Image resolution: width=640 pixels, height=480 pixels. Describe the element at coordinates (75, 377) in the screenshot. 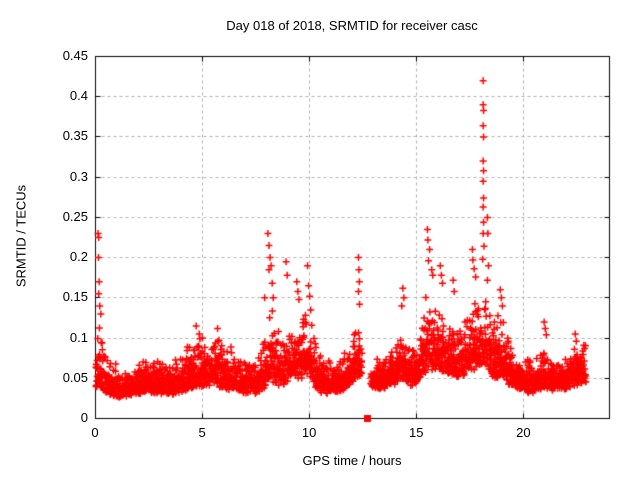

I see `y-tick-label: 0.05` at that location.